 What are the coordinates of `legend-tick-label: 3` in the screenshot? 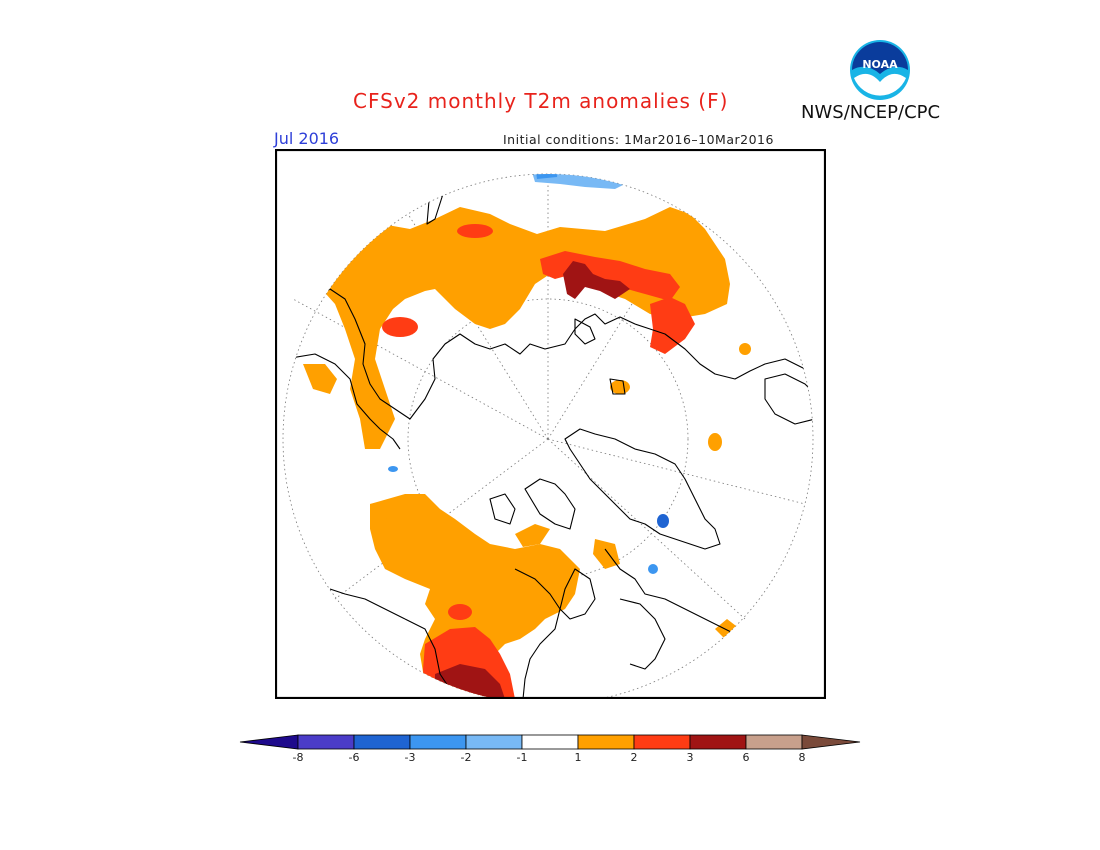 It's located at (690, 757).